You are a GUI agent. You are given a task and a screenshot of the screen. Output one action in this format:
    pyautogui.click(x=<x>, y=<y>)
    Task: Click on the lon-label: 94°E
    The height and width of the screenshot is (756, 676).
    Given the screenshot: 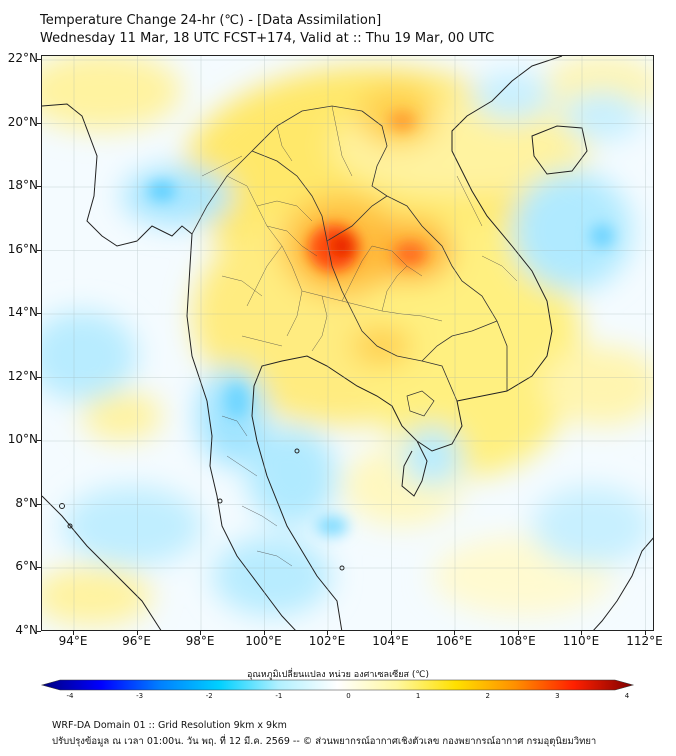 What is the action you would take?
    pyautogui.click(x=73, y=641)
    